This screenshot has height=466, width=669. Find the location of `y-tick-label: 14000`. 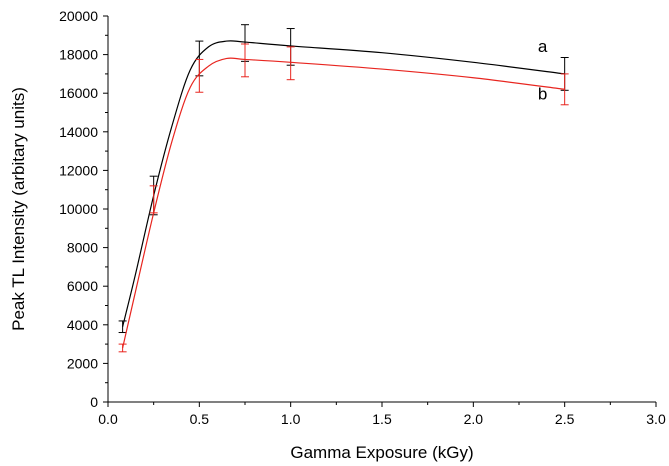

y-tick-label: 14000 is located at coordinates (78, 132).